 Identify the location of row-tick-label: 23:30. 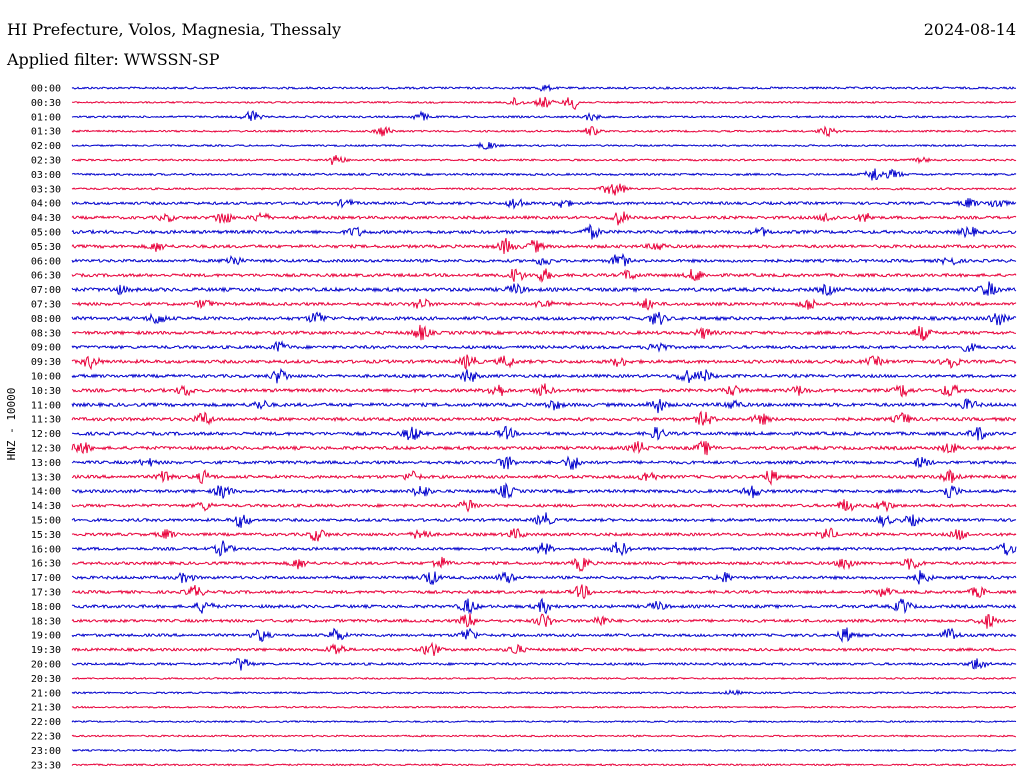
(46, 765).